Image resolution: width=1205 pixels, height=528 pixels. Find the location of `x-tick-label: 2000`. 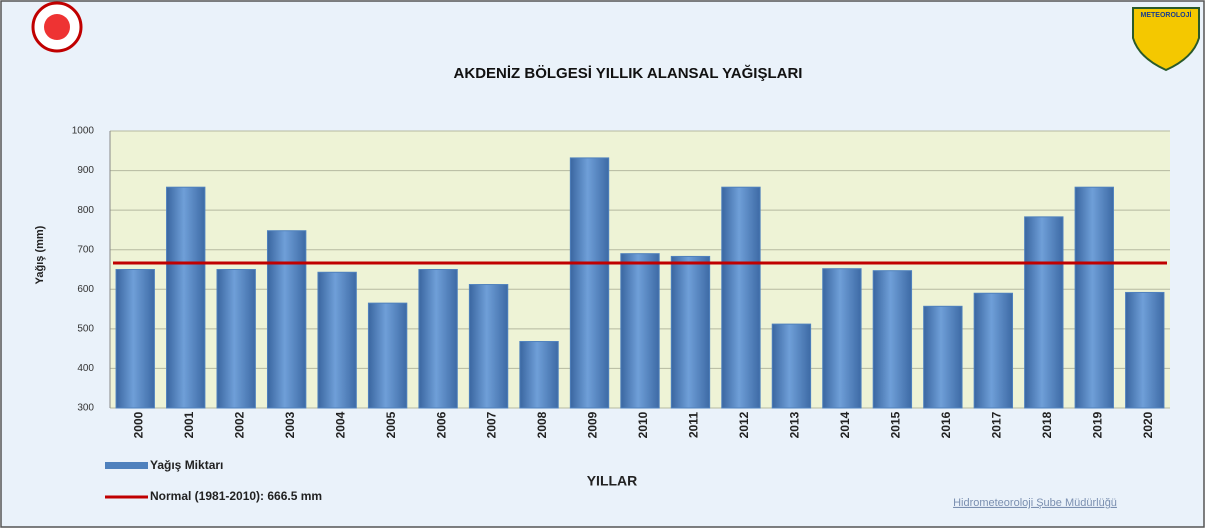

x-tick-label: 2000 is located at coordinates (138, 424).